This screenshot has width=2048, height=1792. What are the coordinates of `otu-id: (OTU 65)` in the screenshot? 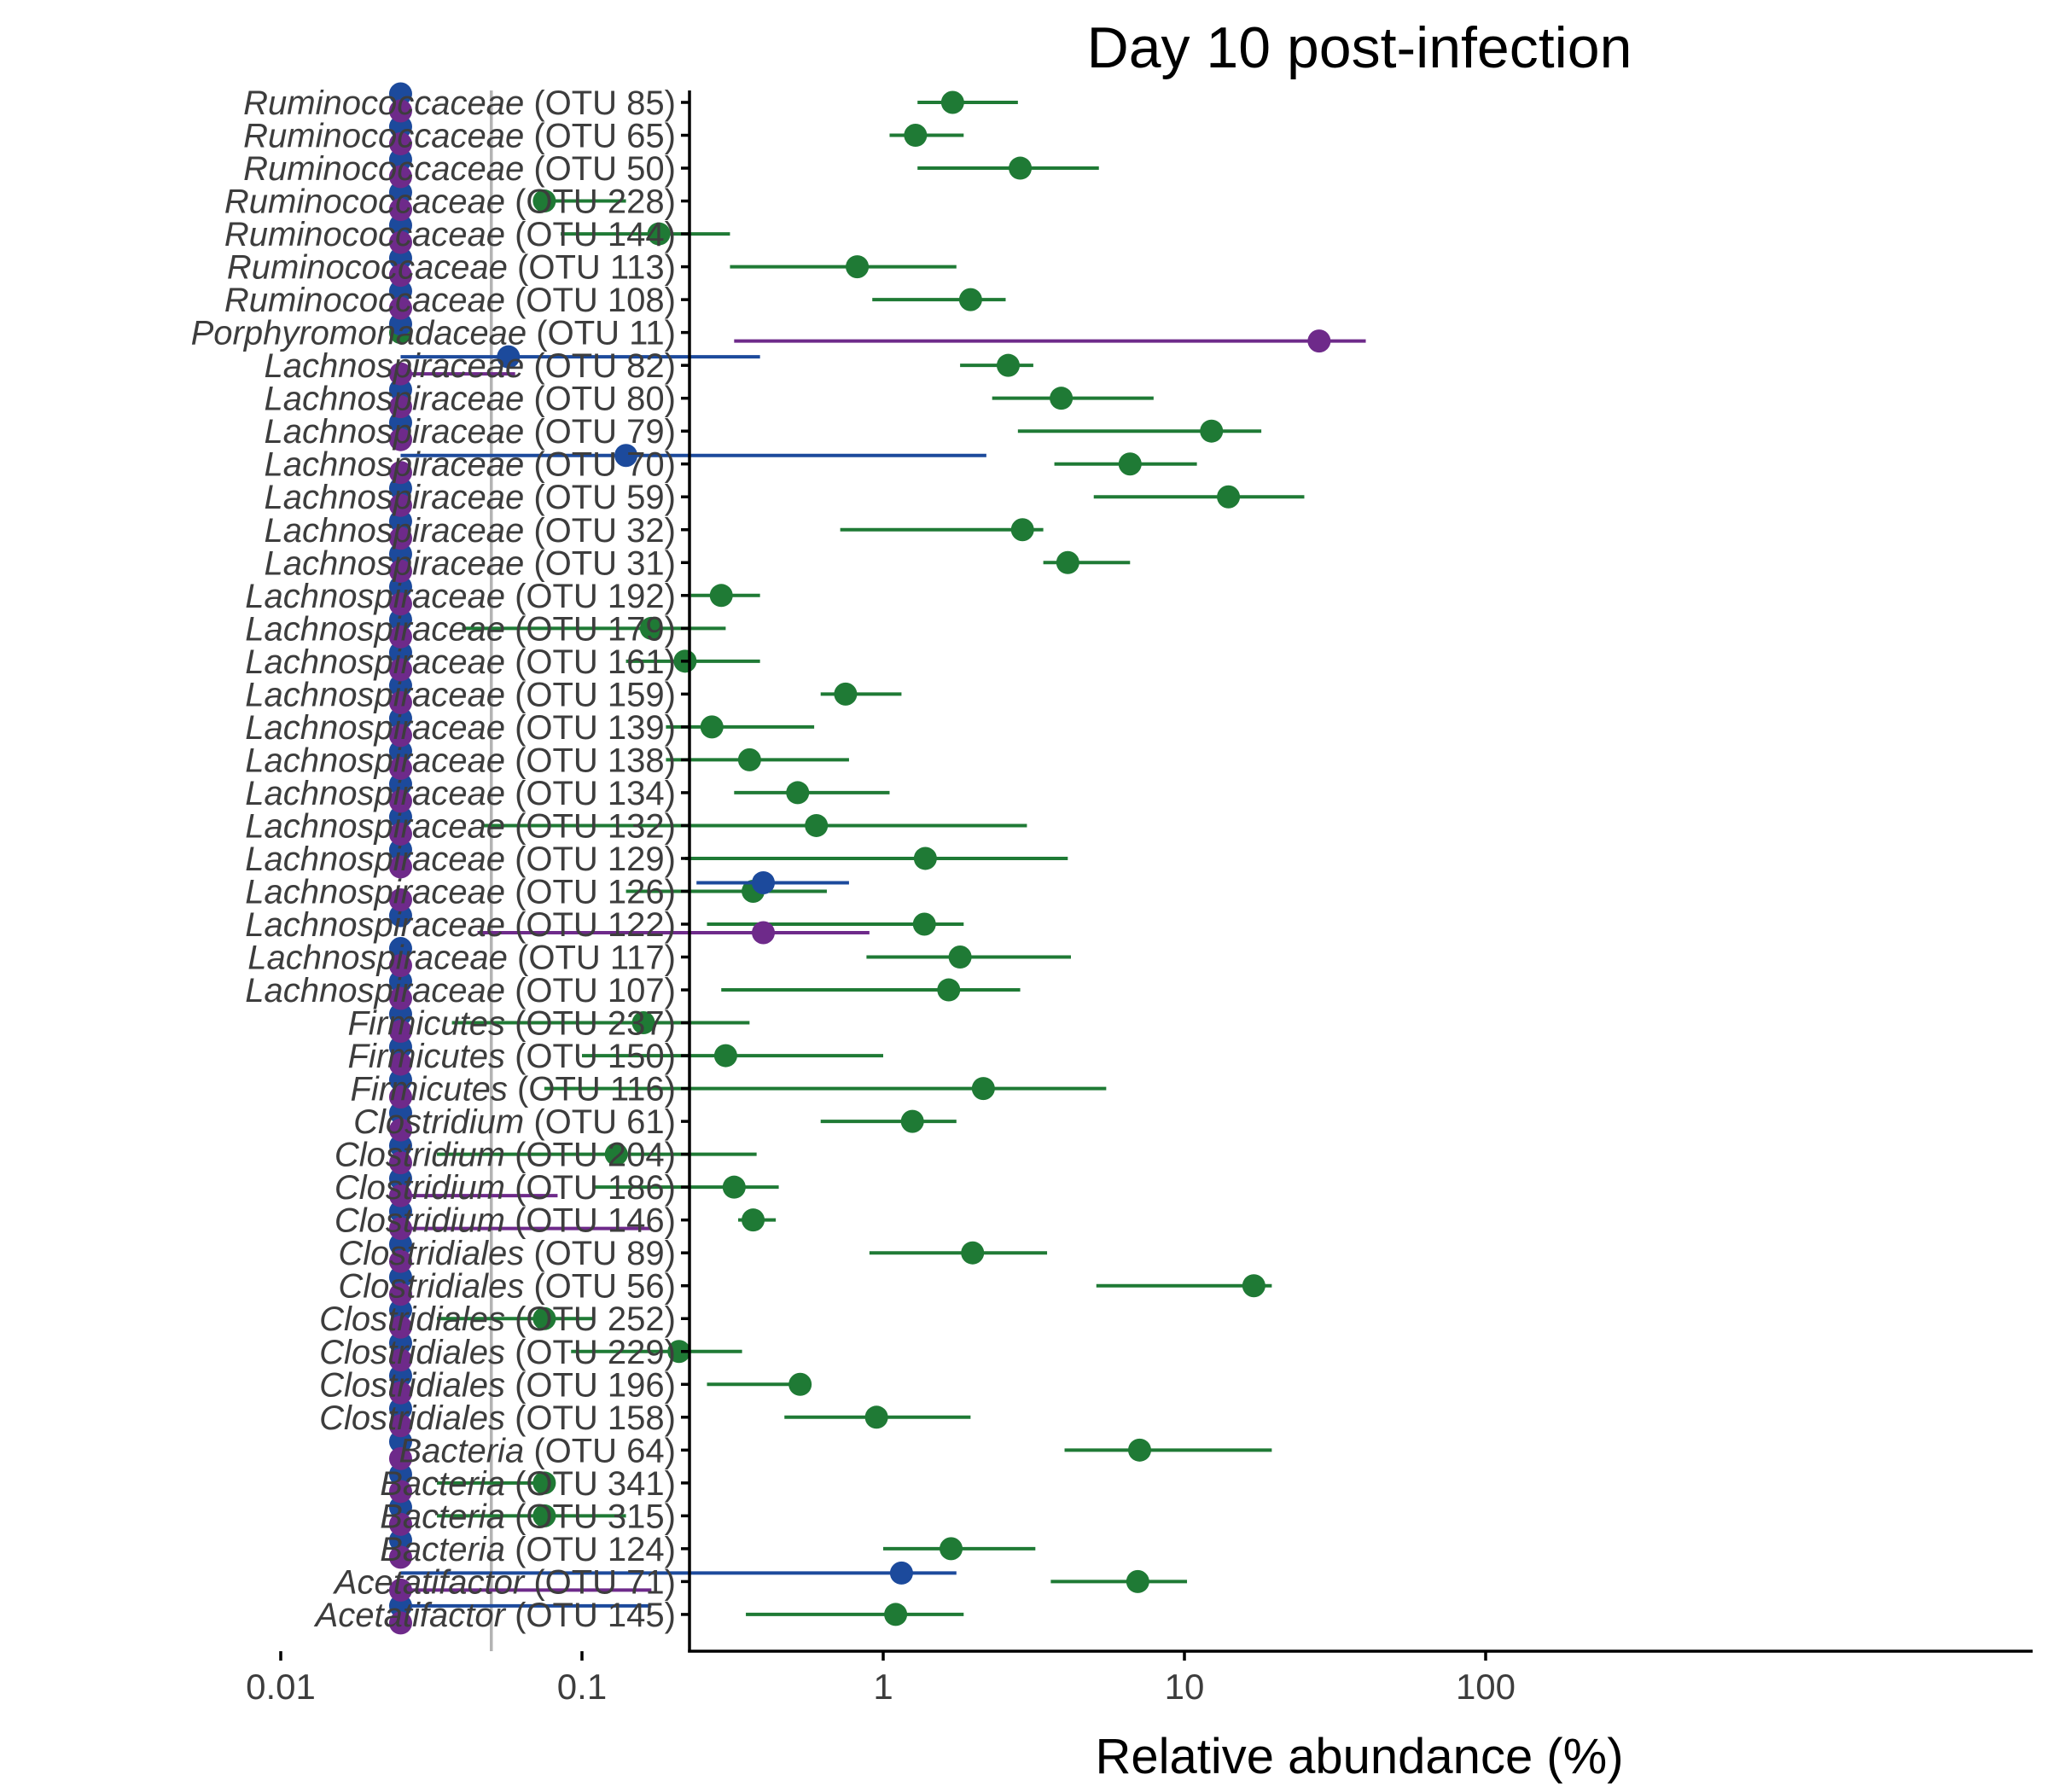 It's located at (600, 136).